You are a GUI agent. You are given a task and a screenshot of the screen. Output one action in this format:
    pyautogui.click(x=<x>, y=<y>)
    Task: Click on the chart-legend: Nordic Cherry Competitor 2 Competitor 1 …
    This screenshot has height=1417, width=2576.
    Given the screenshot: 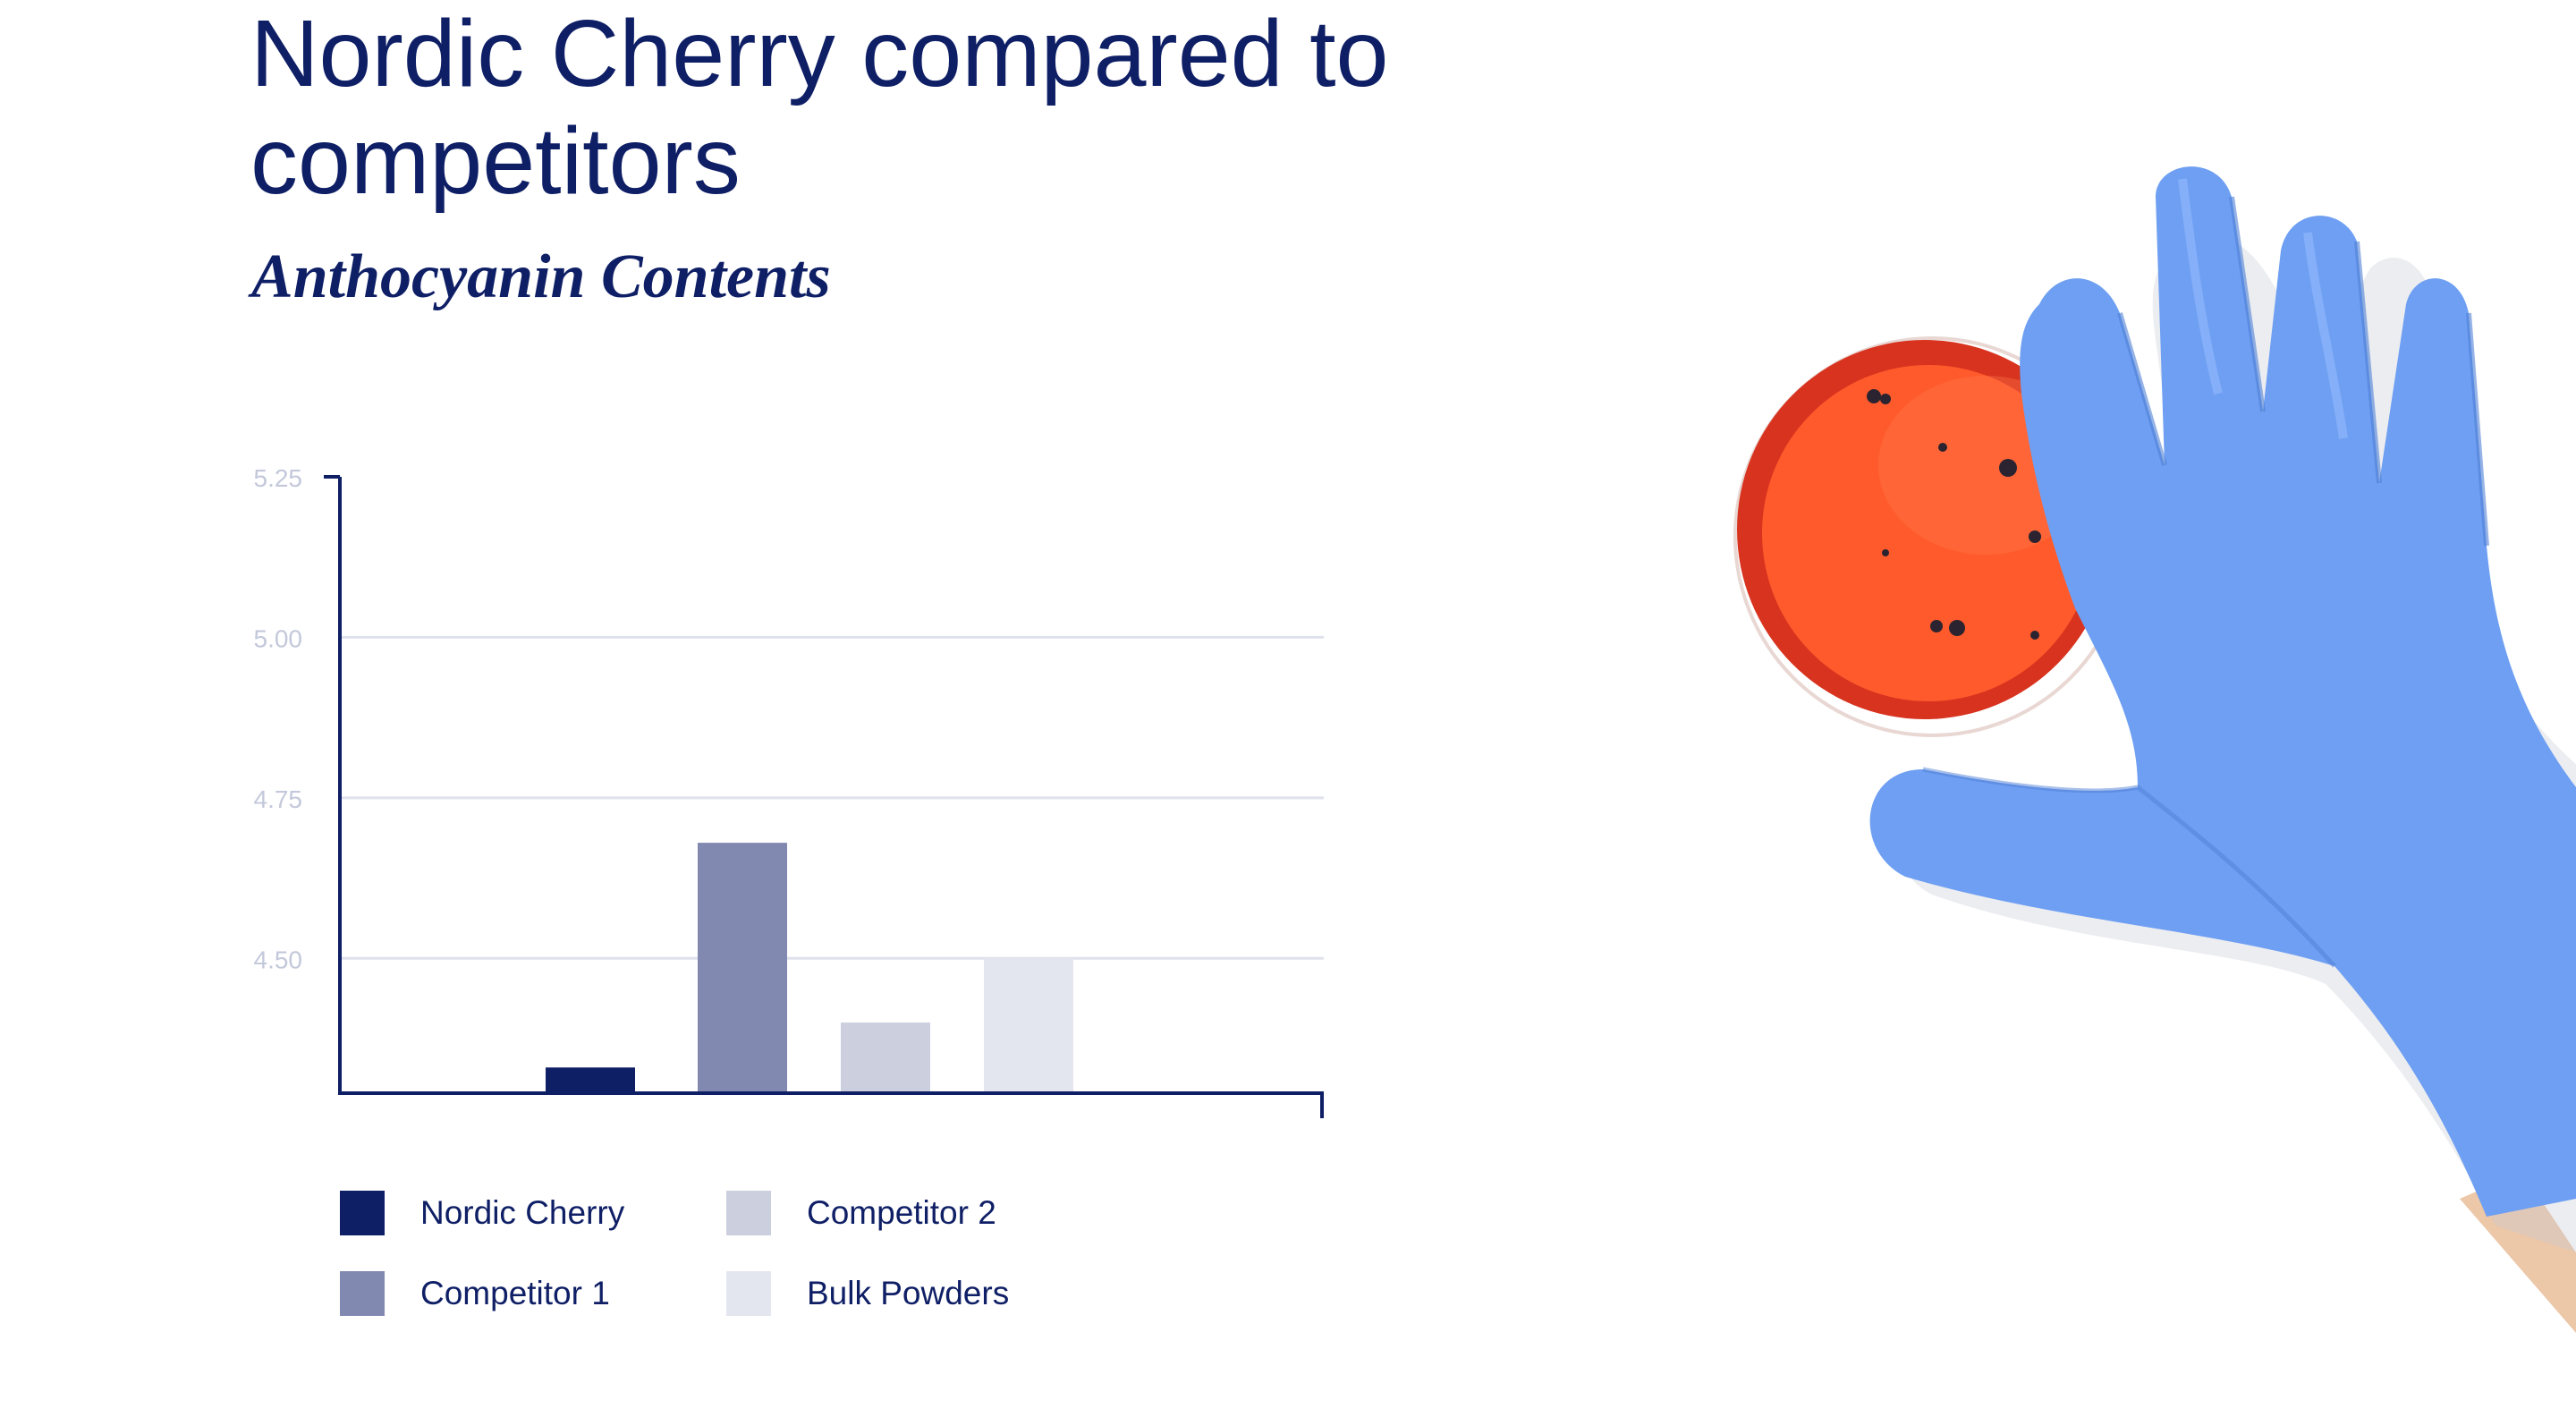 What is the action you would take?
    pyautogui.click(x=742, y=1253)
    